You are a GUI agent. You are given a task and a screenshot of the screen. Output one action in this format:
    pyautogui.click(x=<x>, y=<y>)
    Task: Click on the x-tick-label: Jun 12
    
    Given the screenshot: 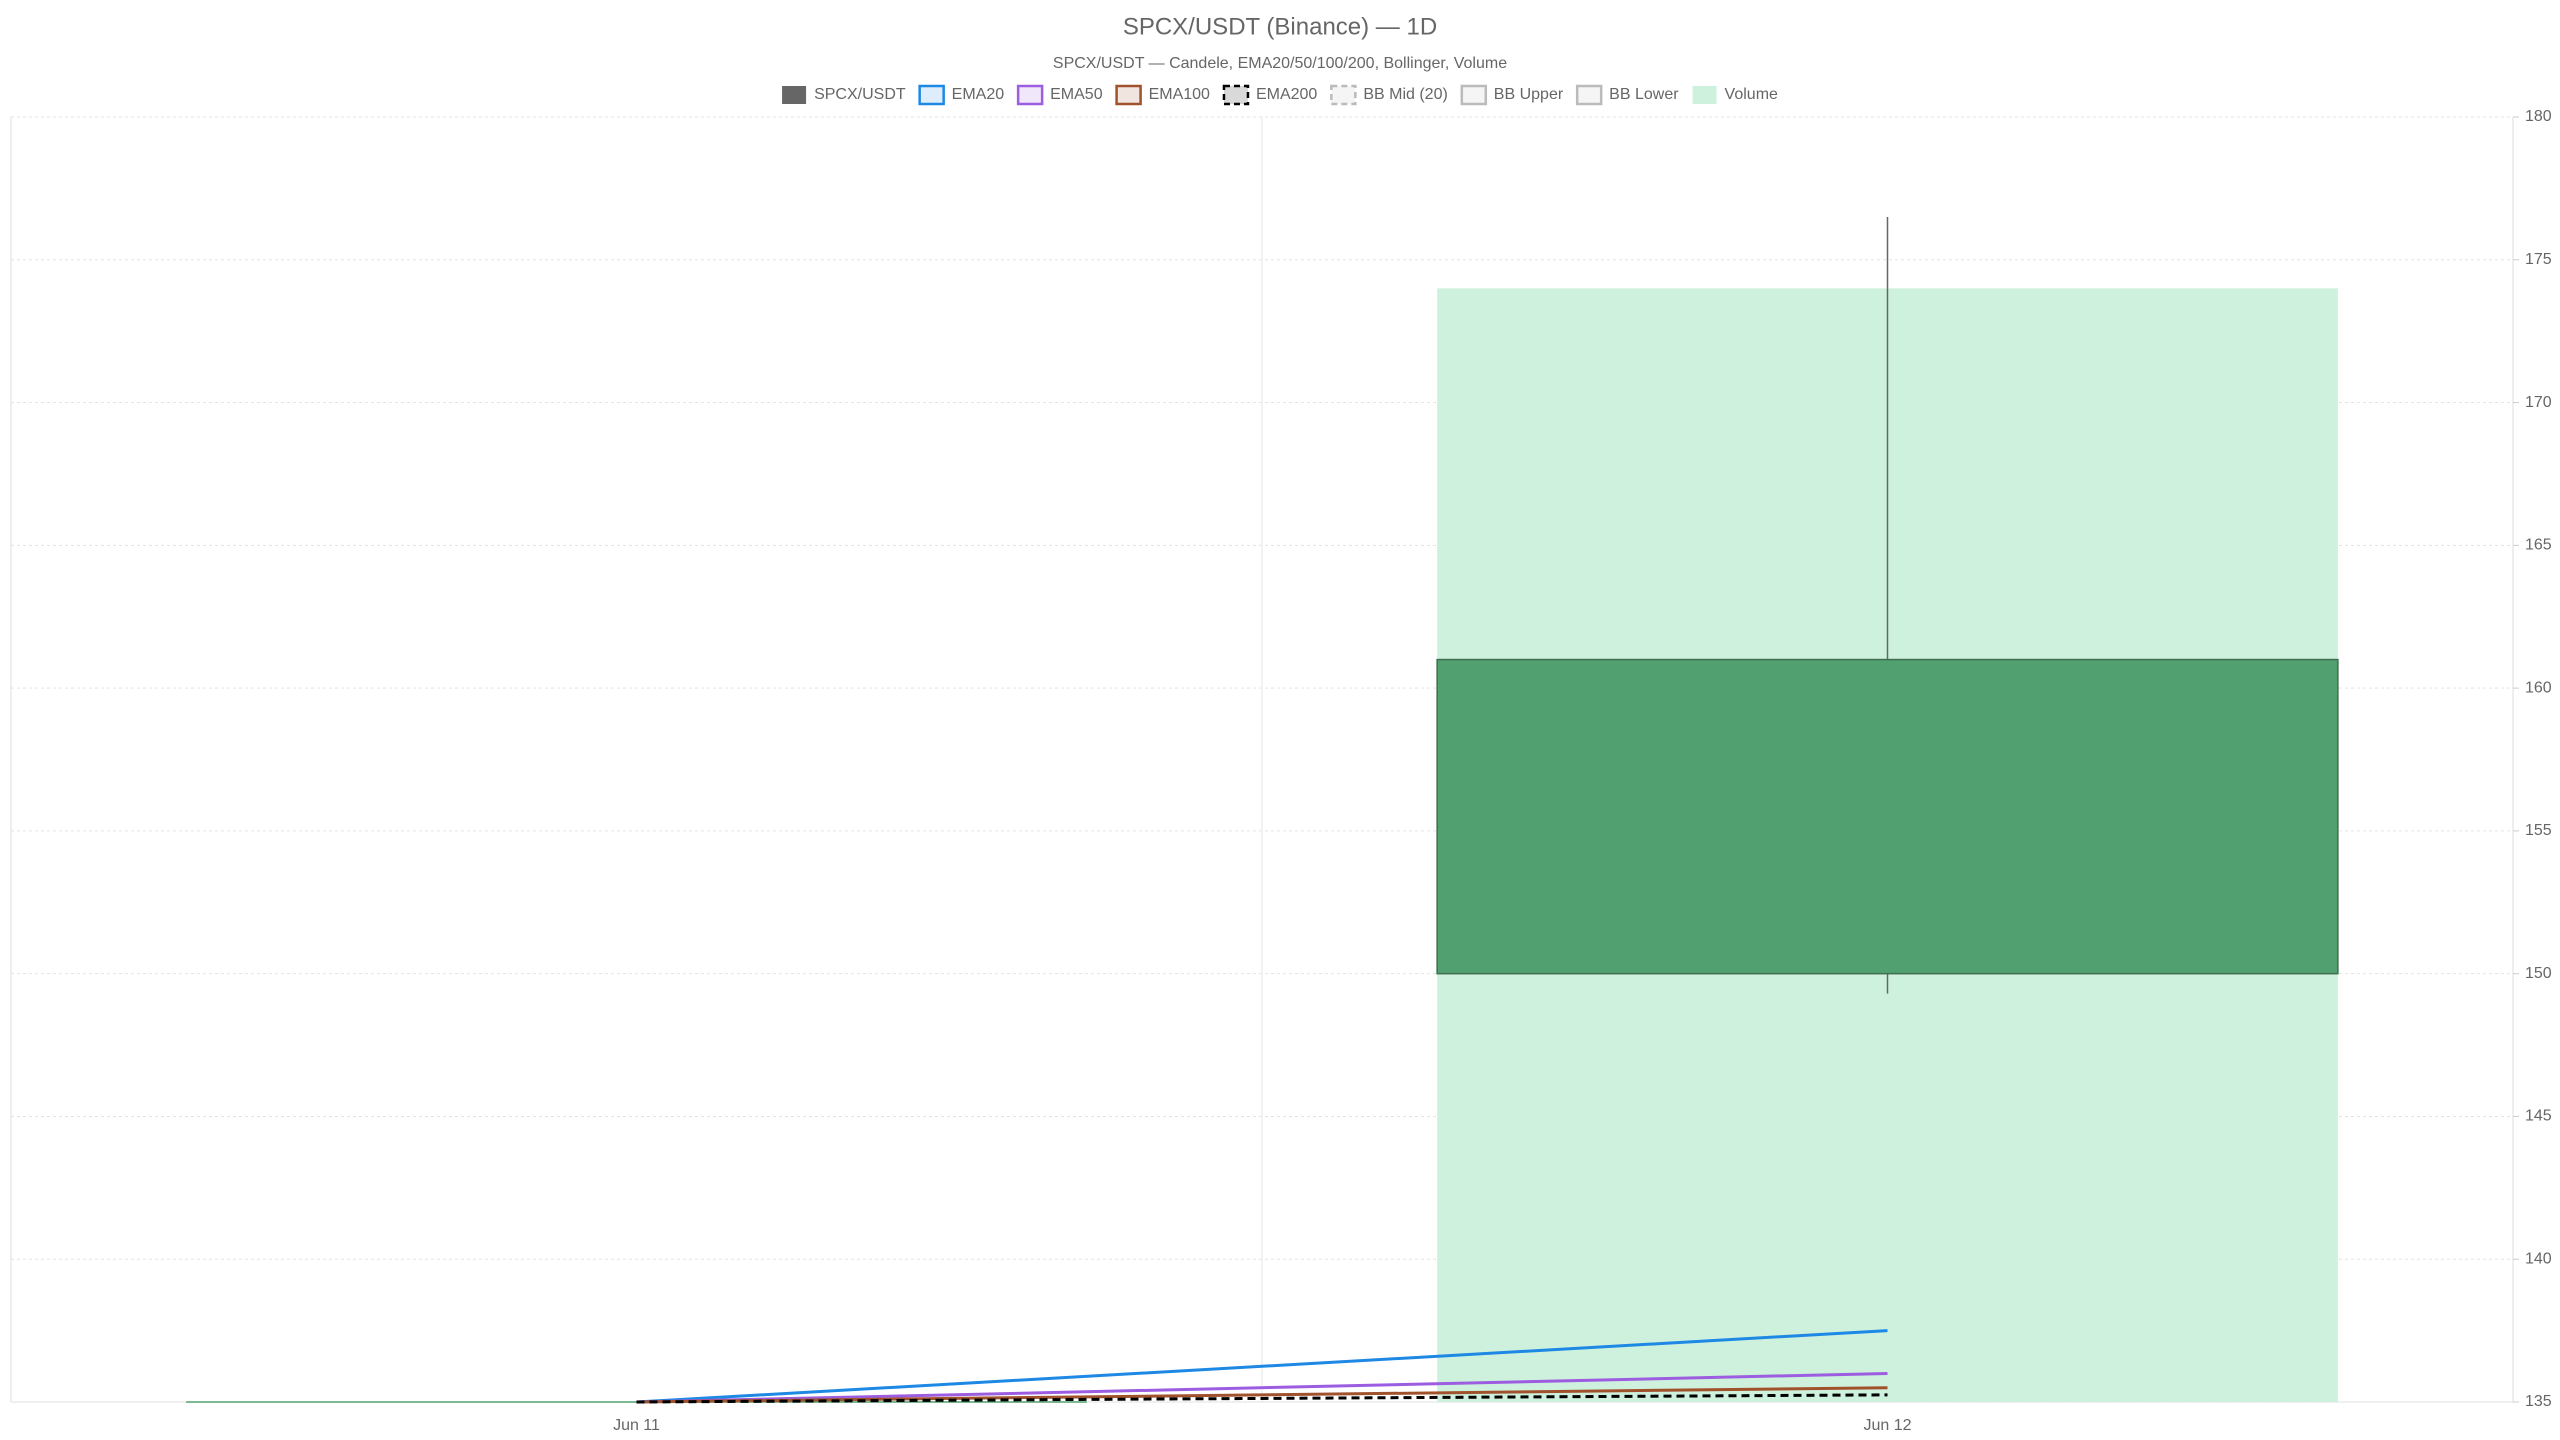 What is the action you would take?
    pyautogui.click(x=1887, y=1425)
    